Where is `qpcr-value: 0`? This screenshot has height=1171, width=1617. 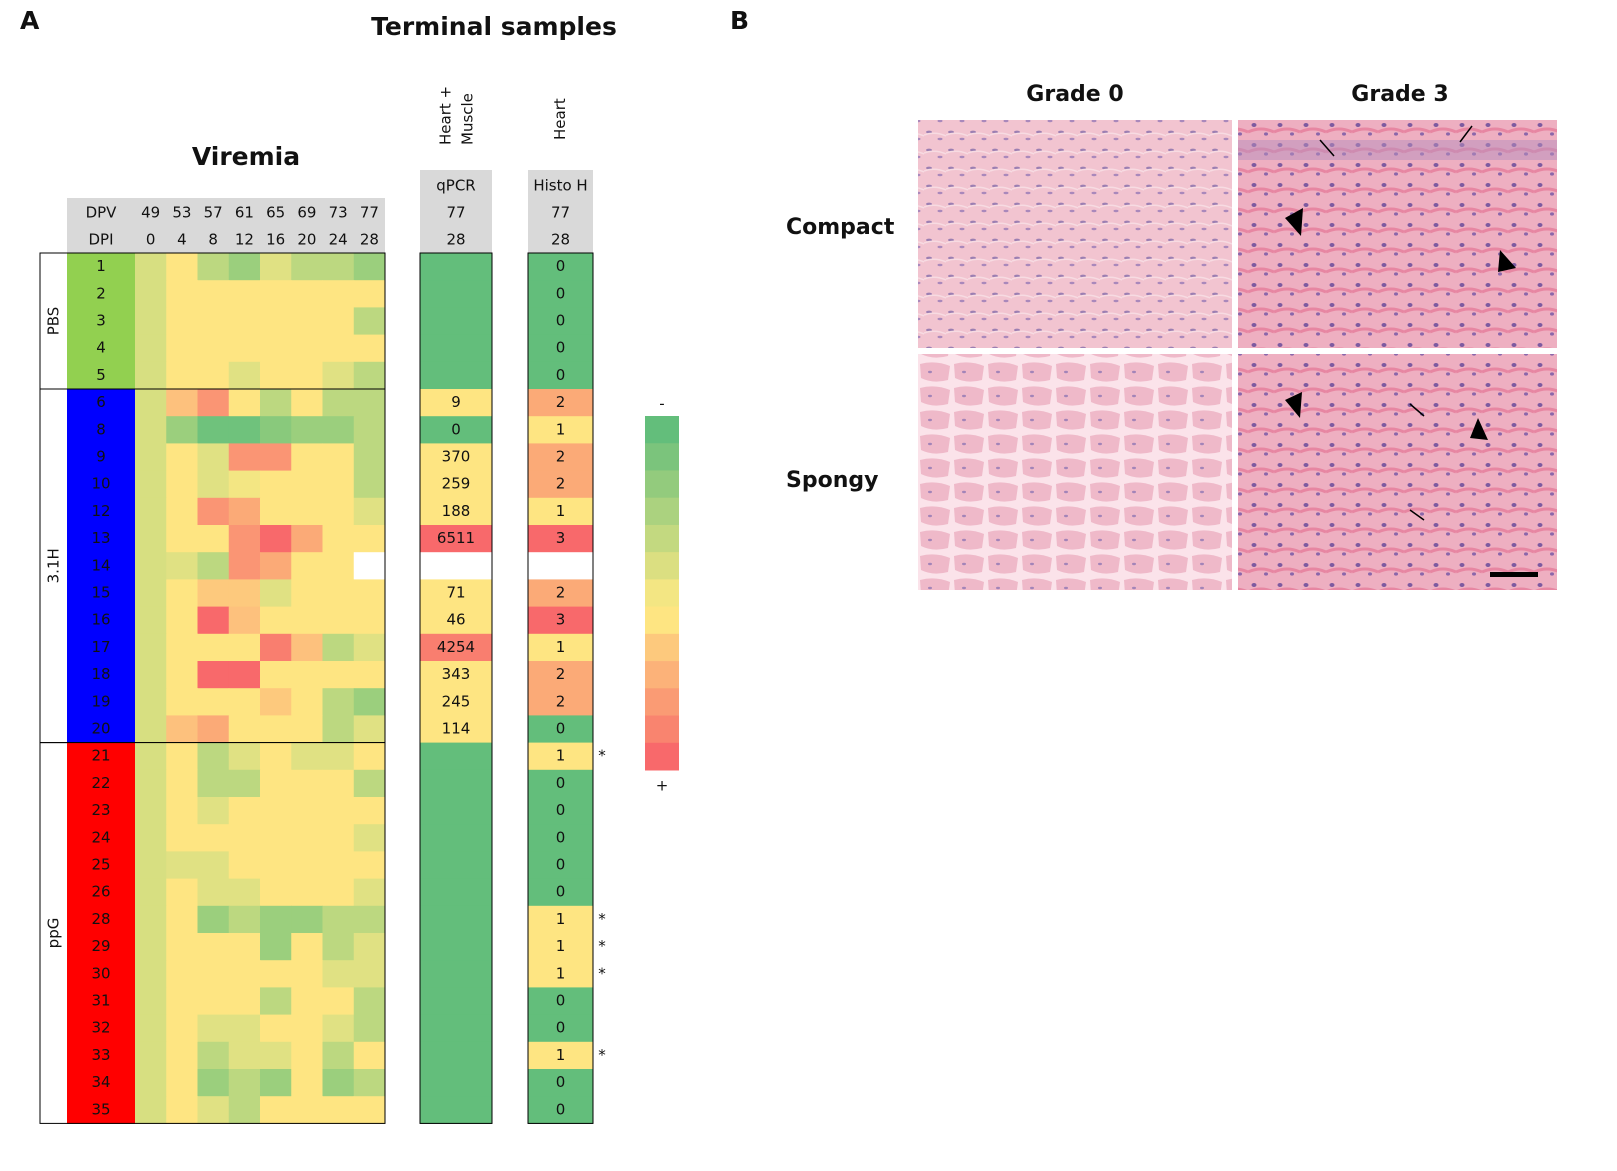 qpcr-value: 0 is located at coordinates (456, 429).